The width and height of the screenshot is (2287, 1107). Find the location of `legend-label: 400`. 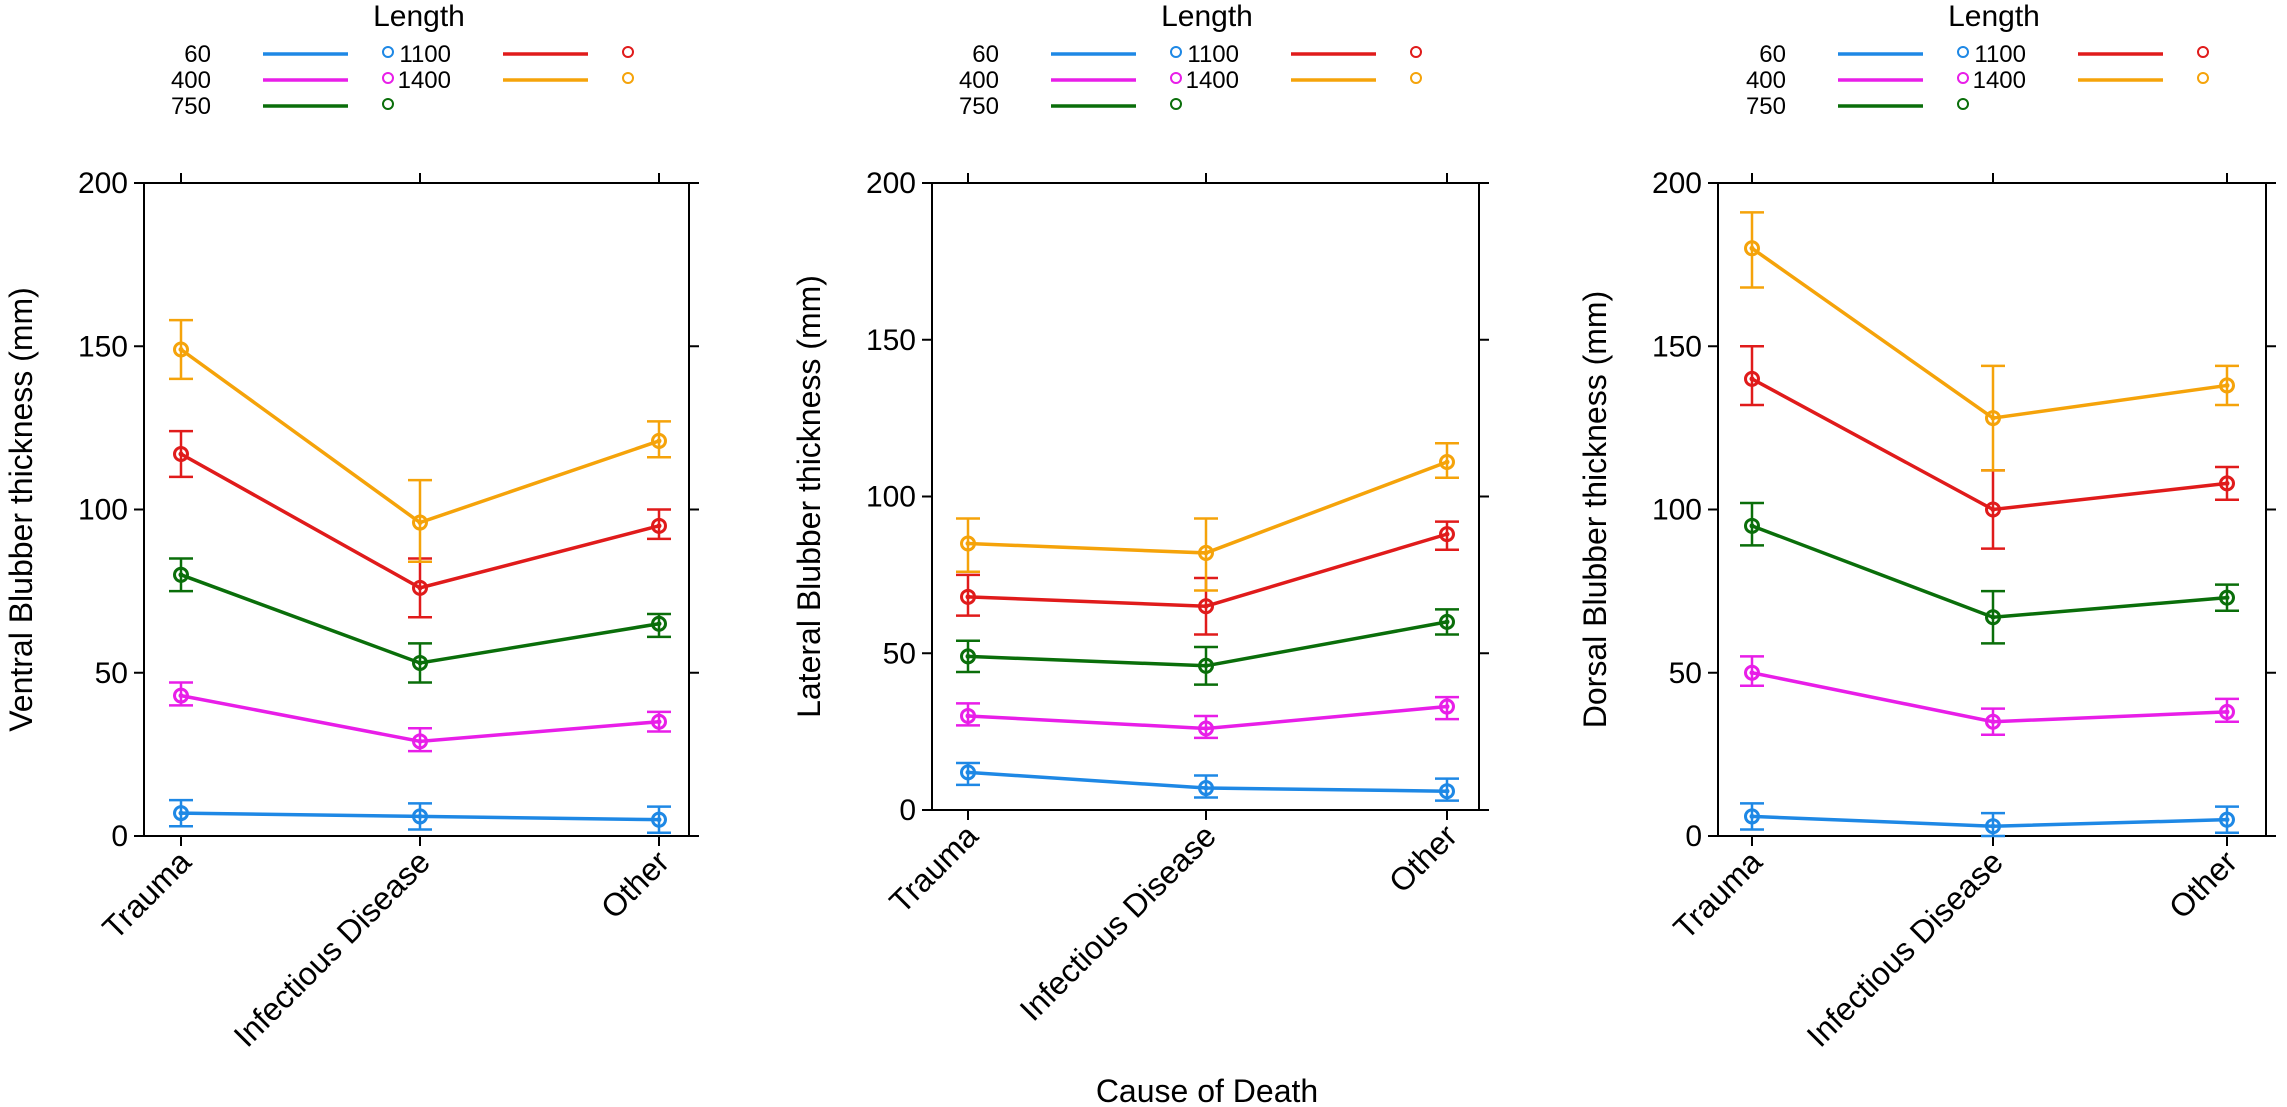

legend-label: 400 is located at coordinates (1766, 80).